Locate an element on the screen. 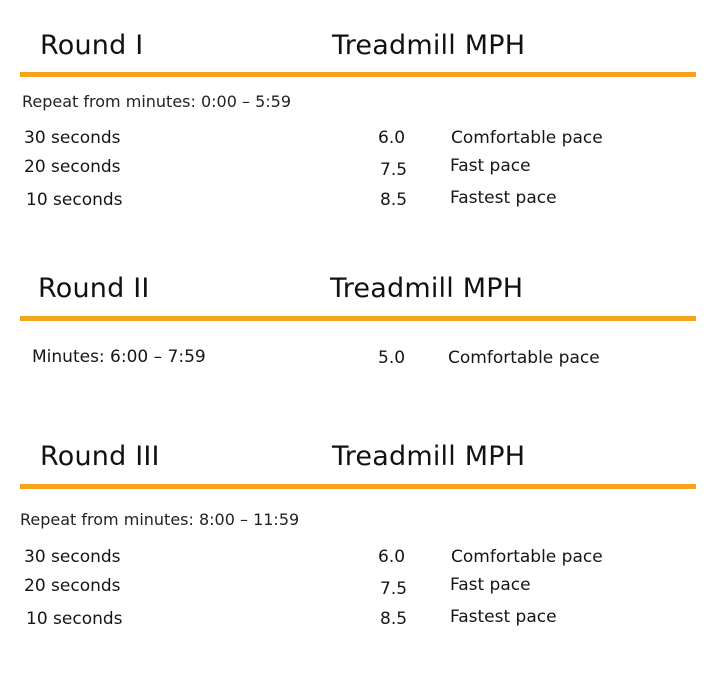 The width and height of the screenshot is (720, 679). round-2-mph: 5.0 is located at coordinates (392, 358).